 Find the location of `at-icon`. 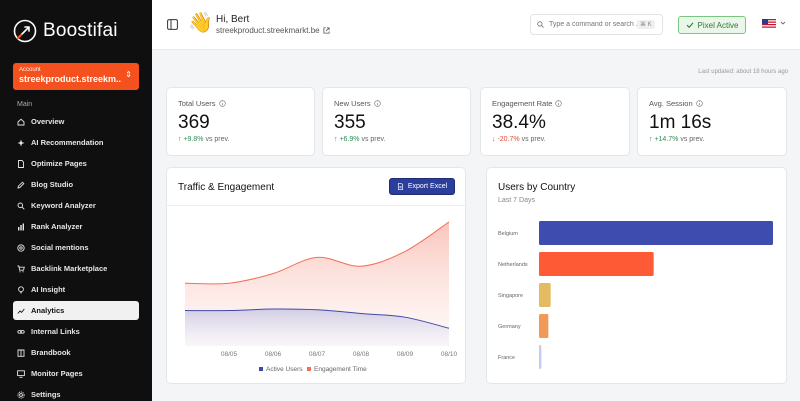

at-icon is located at coordinates (21, 247).